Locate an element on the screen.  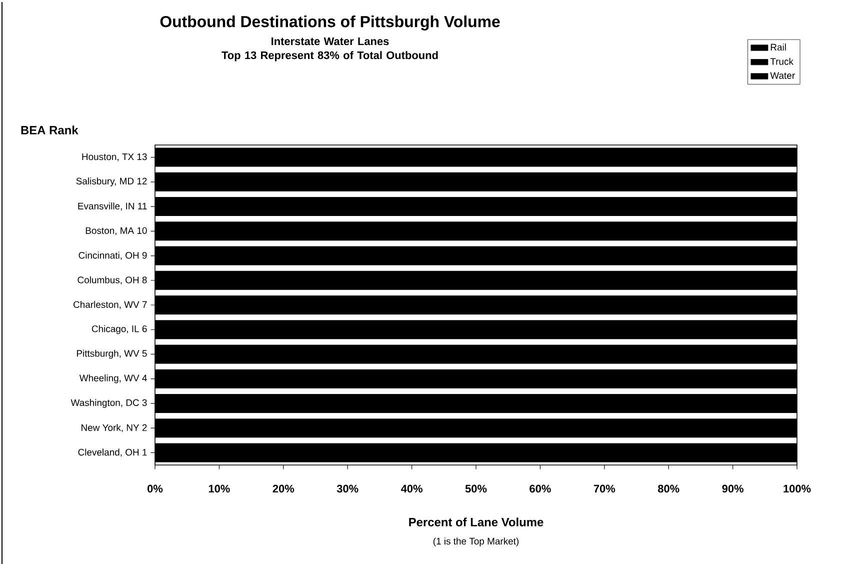
legend-label: Rail is located at coordinates (778, 47).